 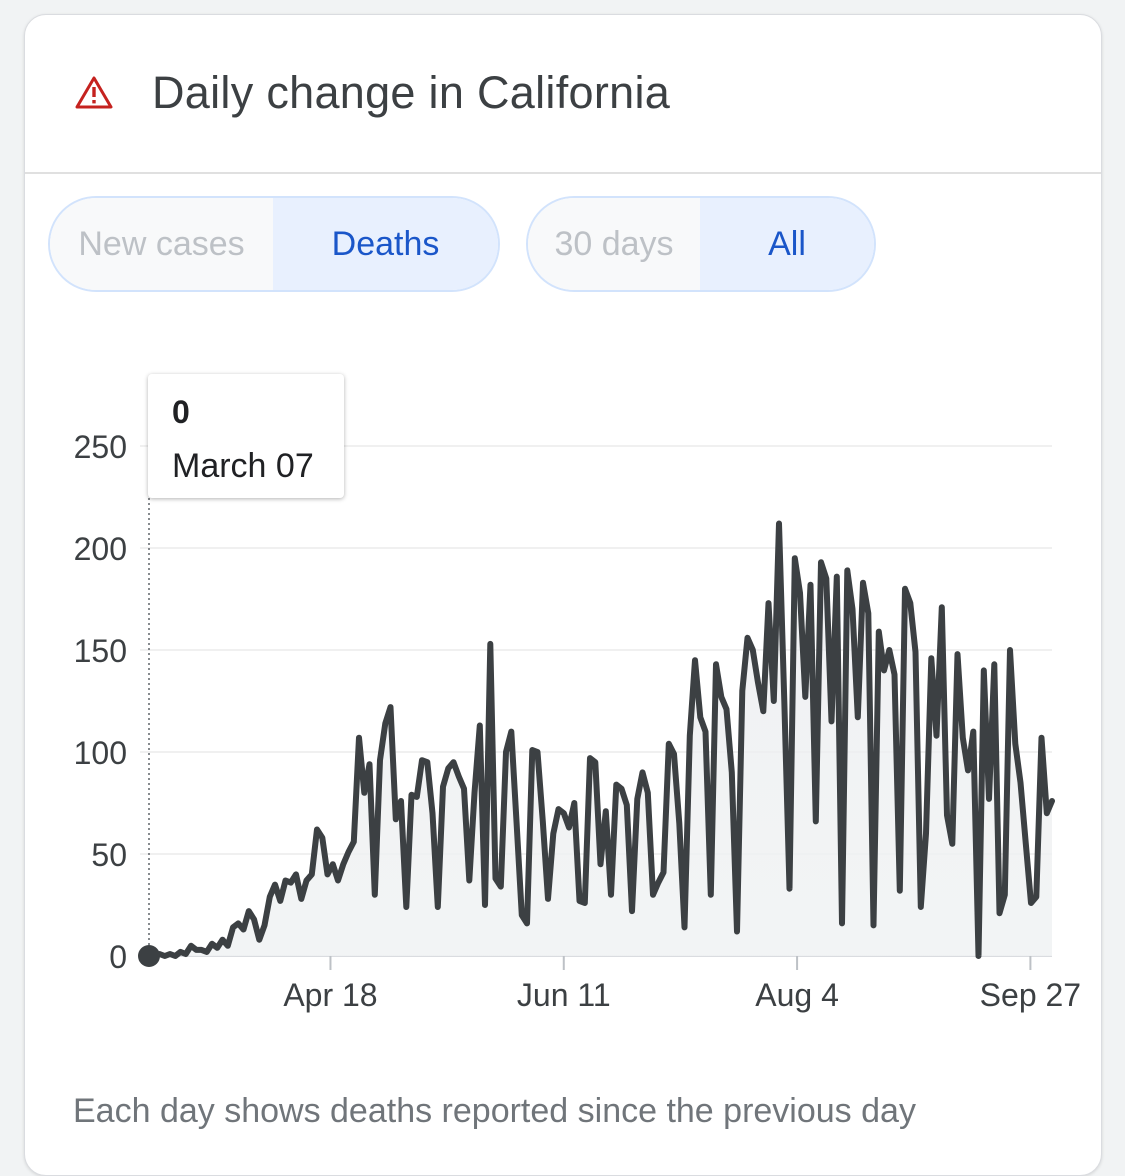 I want to click on x-tick-label: Jun 11, so click(x=564, y=995).